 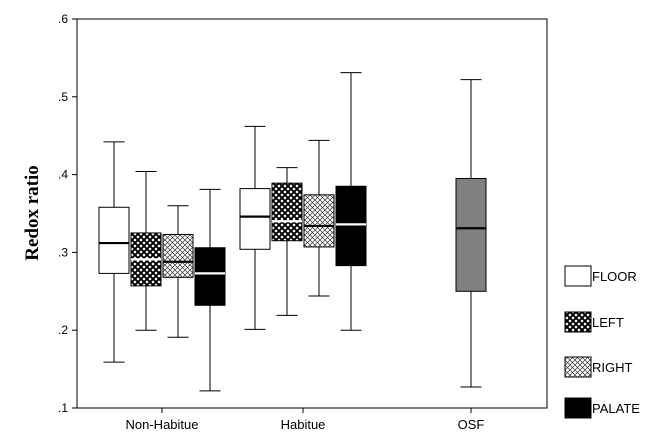 I want to click on x-axis: Non-Habitue Habitue OSF, so click(x=305, y=420).